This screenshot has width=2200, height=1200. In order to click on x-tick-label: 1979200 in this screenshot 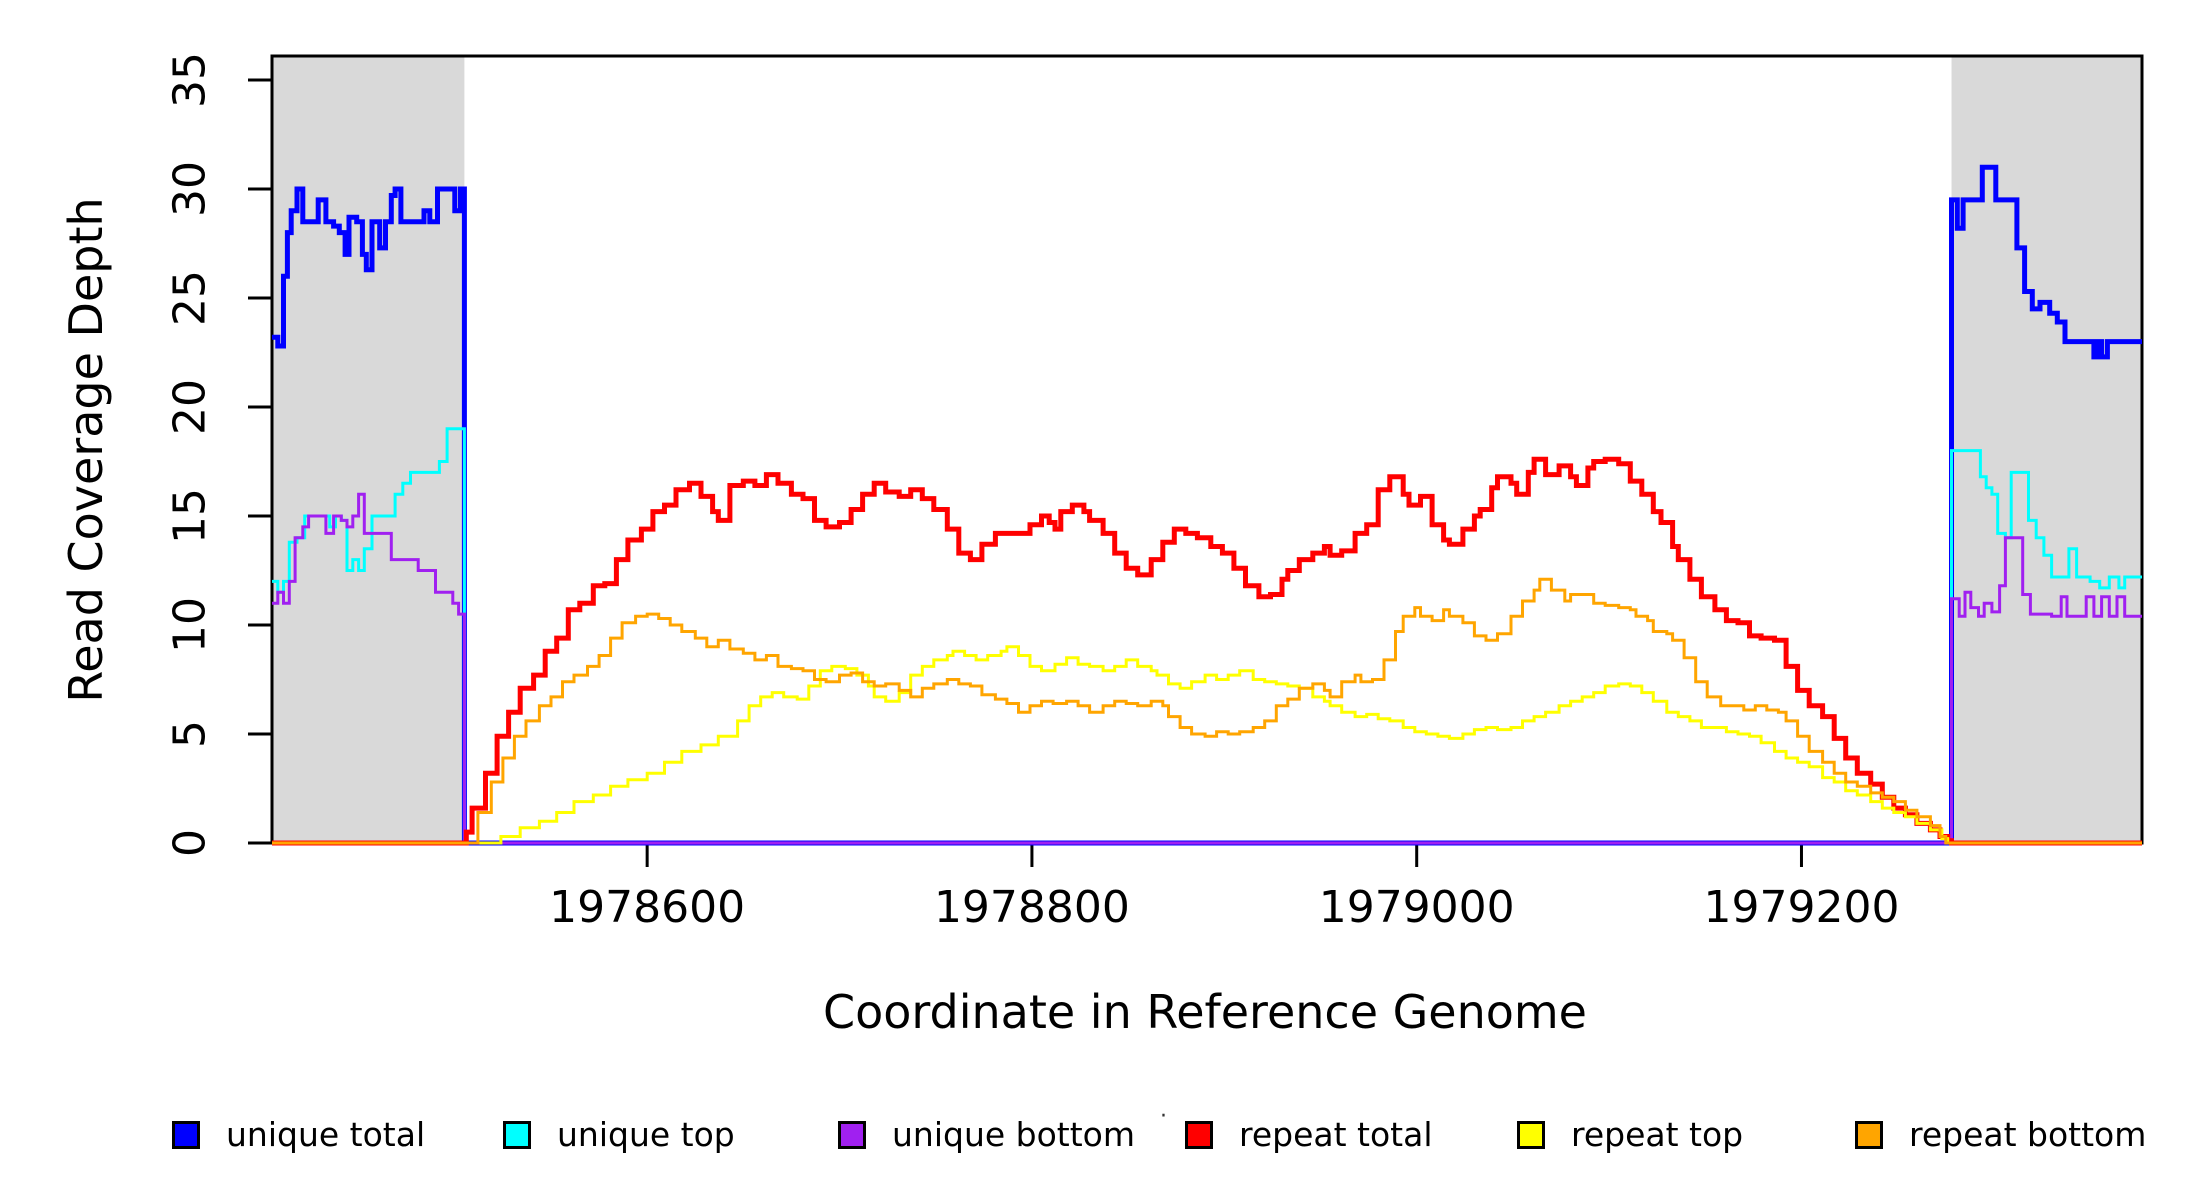, I will do `click(1801, 907)`.